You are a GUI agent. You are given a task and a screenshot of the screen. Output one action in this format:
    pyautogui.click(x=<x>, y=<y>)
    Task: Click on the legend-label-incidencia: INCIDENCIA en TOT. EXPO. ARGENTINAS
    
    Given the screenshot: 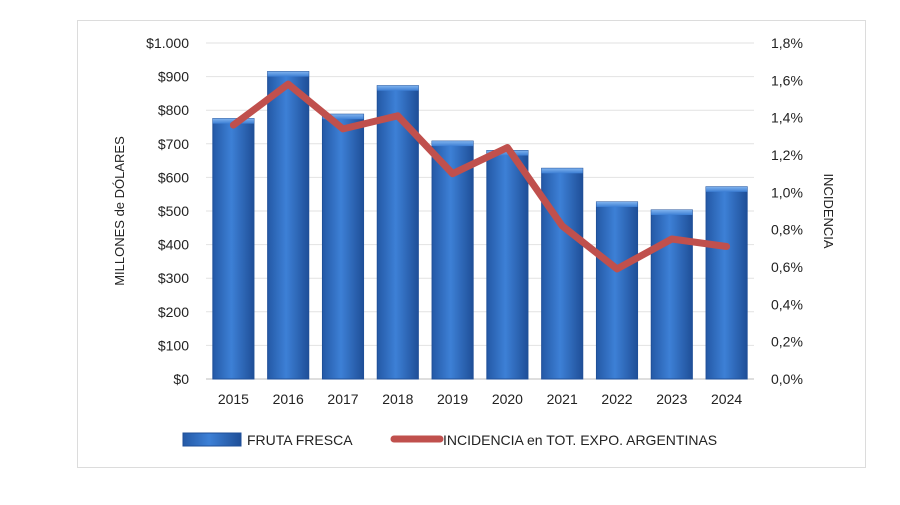 What is the action you would take?
    pyautogui.click(x=580, y=440)
    